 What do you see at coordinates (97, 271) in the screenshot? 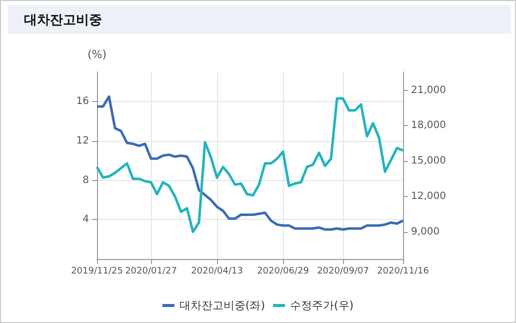
I see `x-tick-label: 2019/11/25` at bounding box center [97, 271].